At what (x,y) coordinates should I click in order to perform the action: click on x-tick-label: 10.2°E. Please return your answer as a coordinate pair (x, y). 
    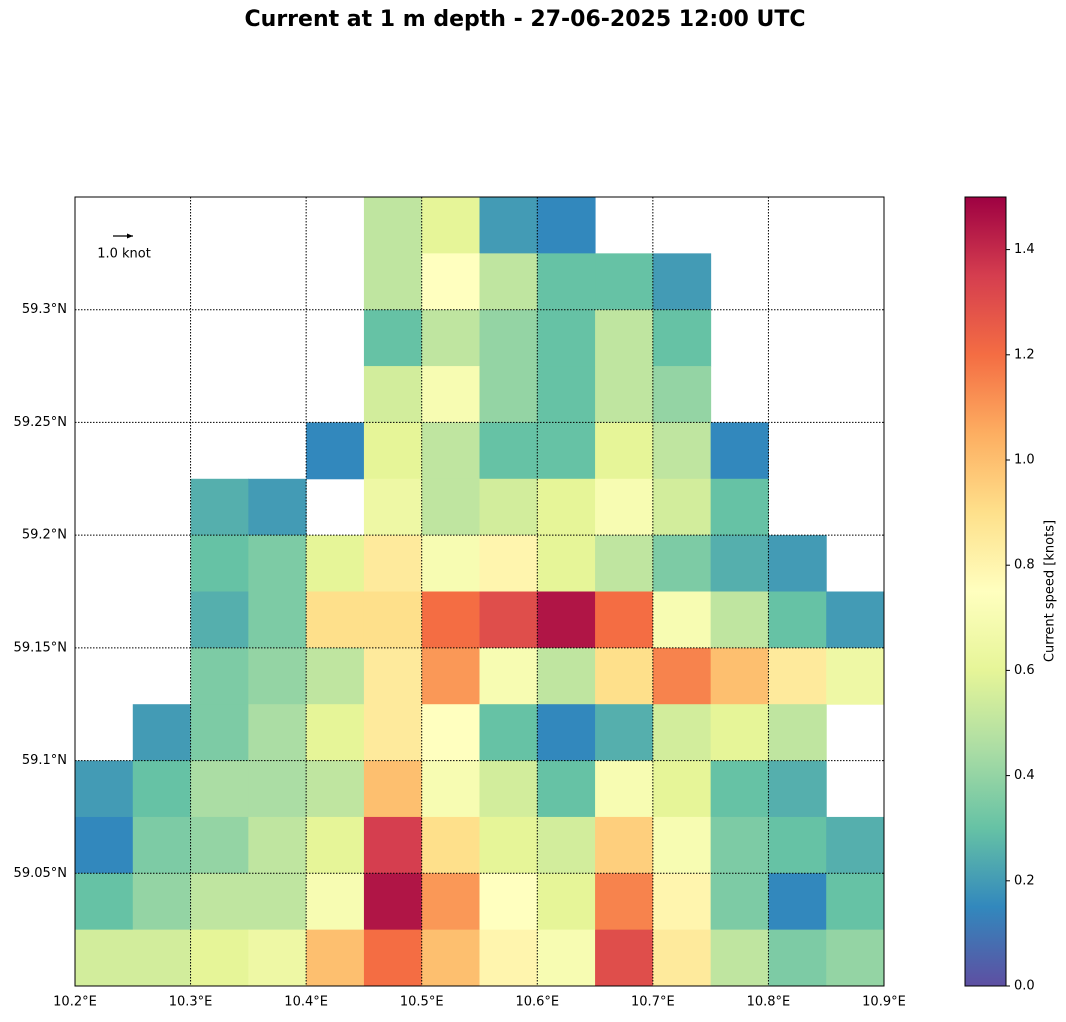
    Looking at the image, I should click on (75, 1002).